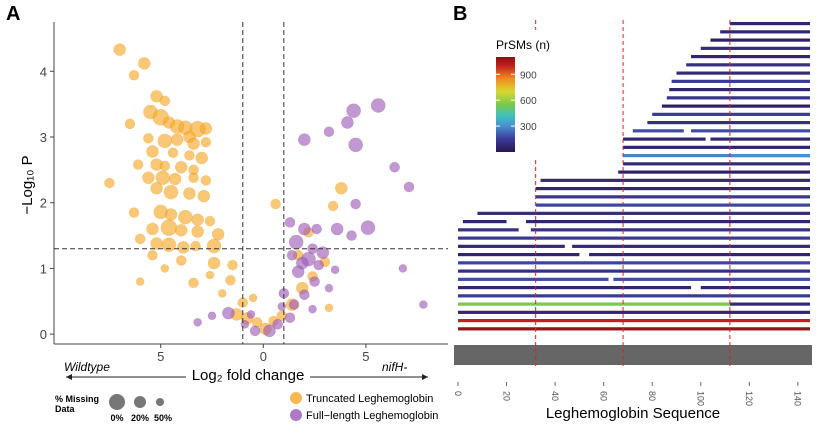  I want to click on legend-label-fulllength: Full−length Leghemoglobin, so click(372, 416).